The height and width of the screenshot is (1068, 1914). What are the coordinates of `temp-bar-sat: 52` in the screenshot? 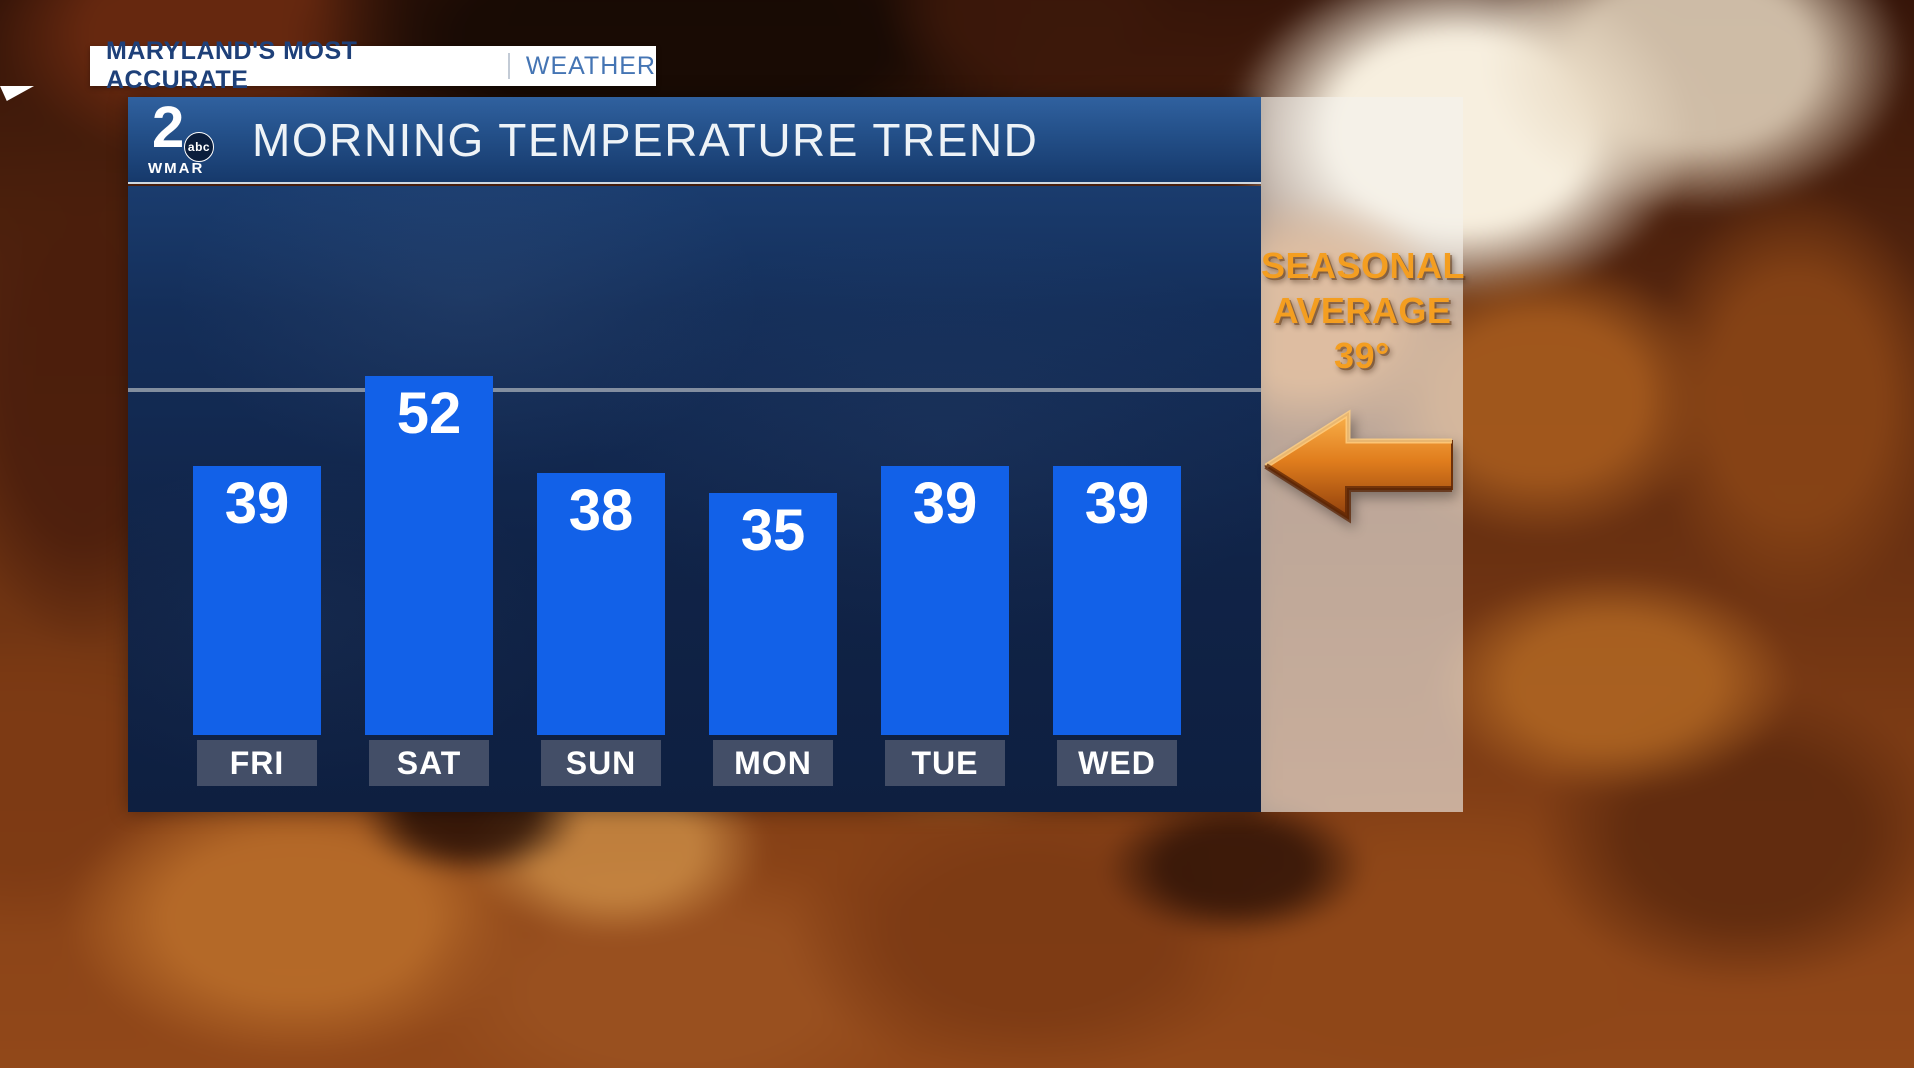 It's located at (429, 555).